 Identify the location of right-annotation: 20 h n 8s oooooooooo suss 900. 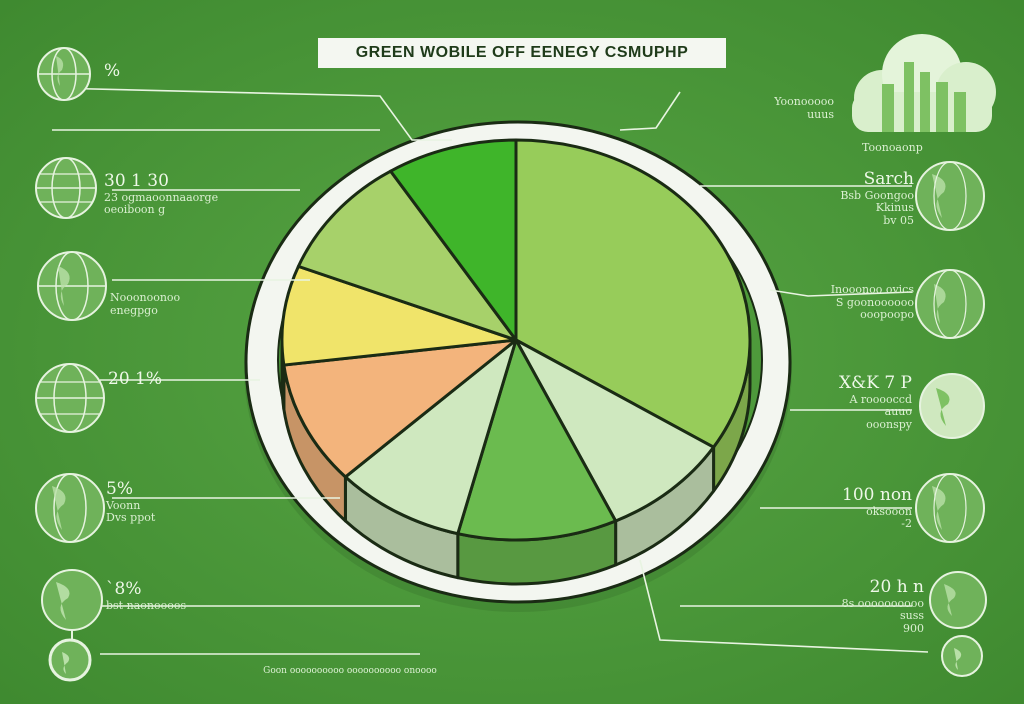
(882, 606).